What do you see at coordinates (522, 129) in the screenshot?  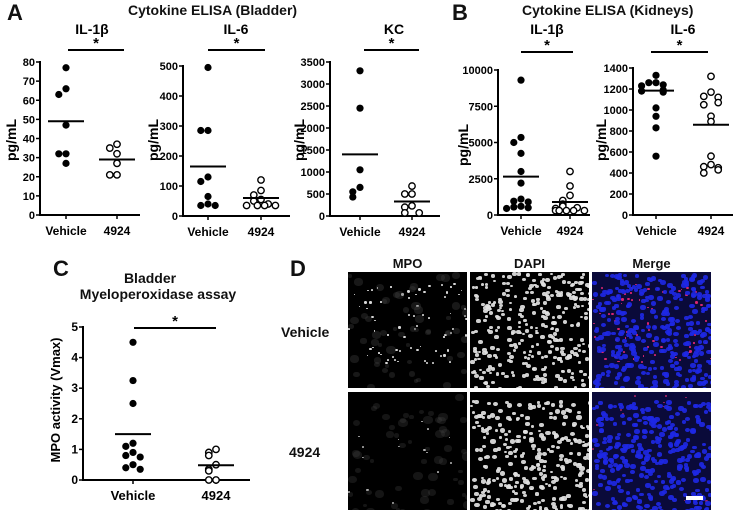 I see `chart-B1: 0 2500 5000 7500 10000 Vehicle 4924 pg/mL IL-1β*` at bounding box center [522, 129].